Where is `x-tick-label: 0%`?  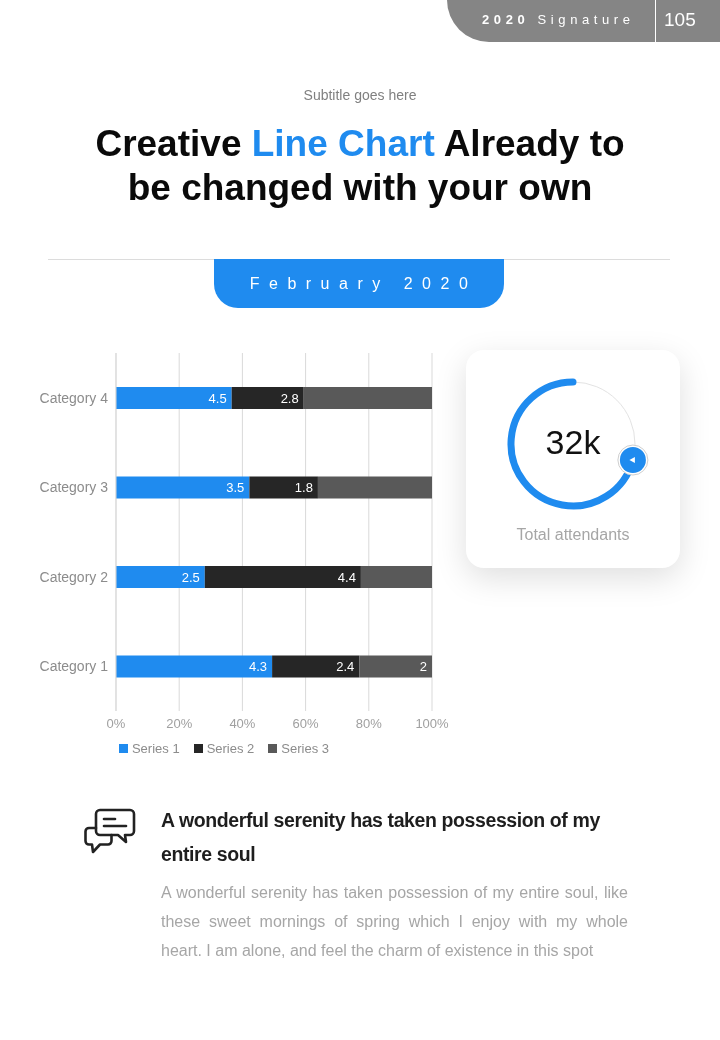 x-tick-label: 0% is located at coordinates (116, 724).